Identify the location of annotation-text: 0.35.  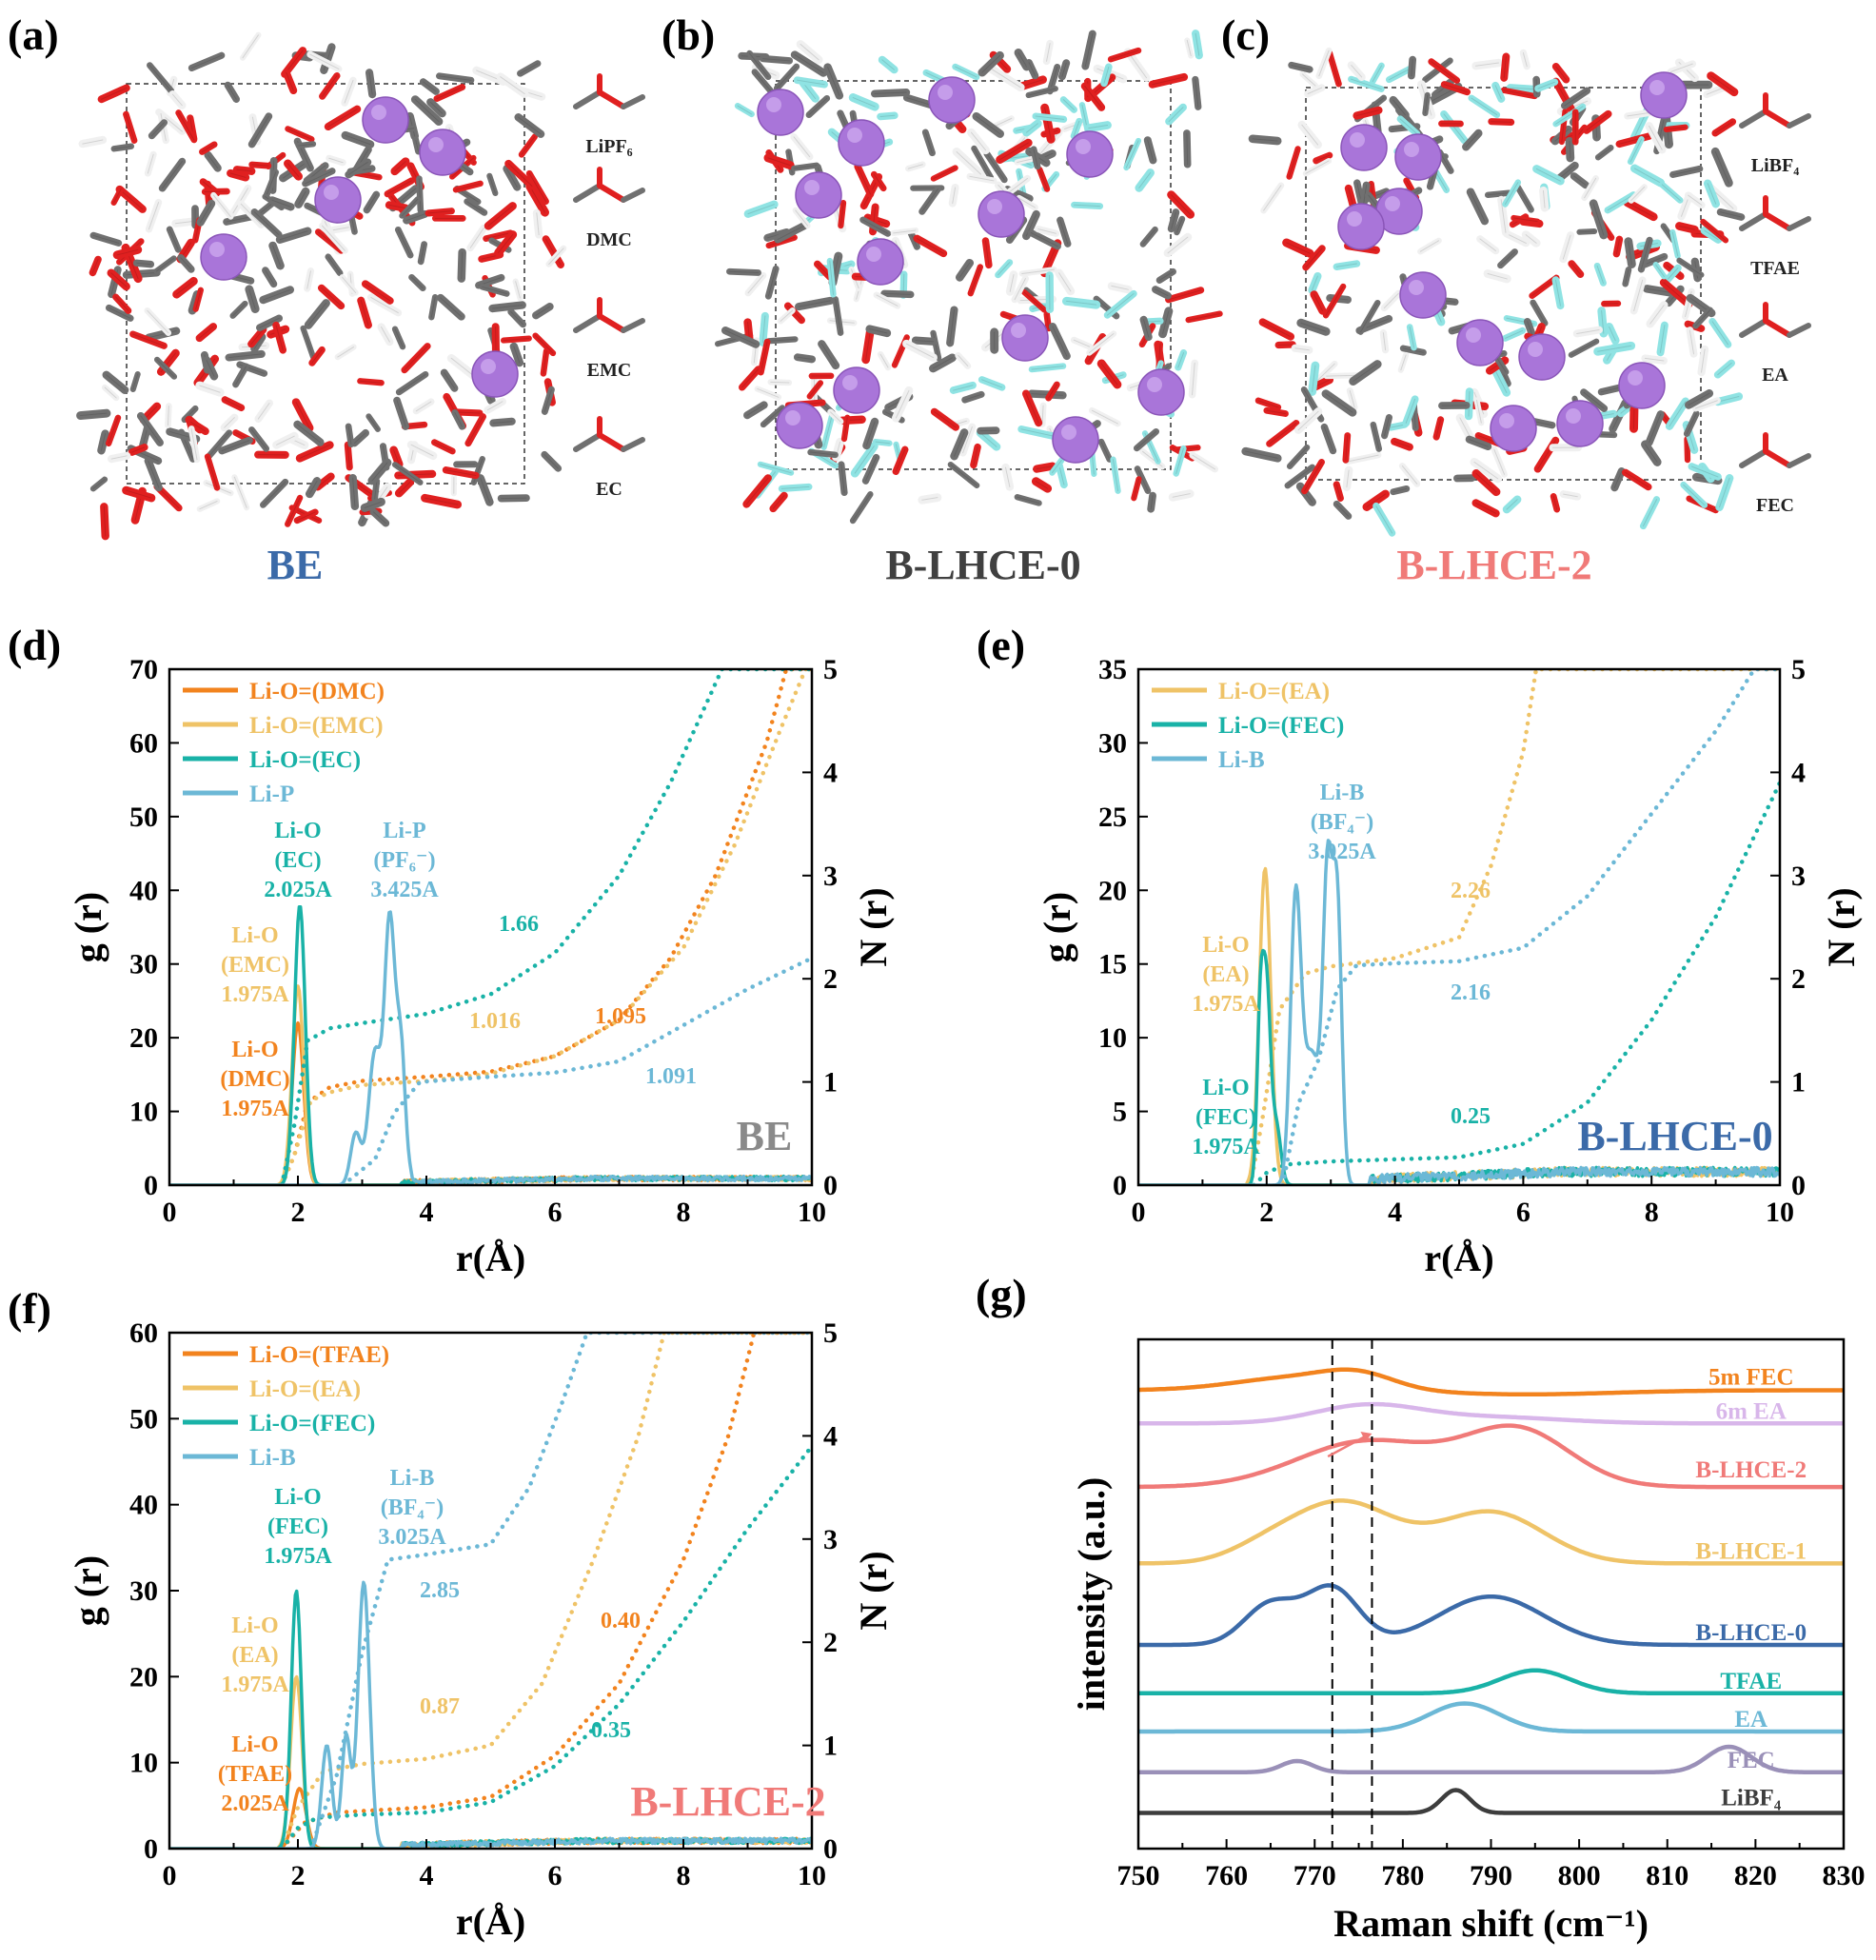
(611, 1731).